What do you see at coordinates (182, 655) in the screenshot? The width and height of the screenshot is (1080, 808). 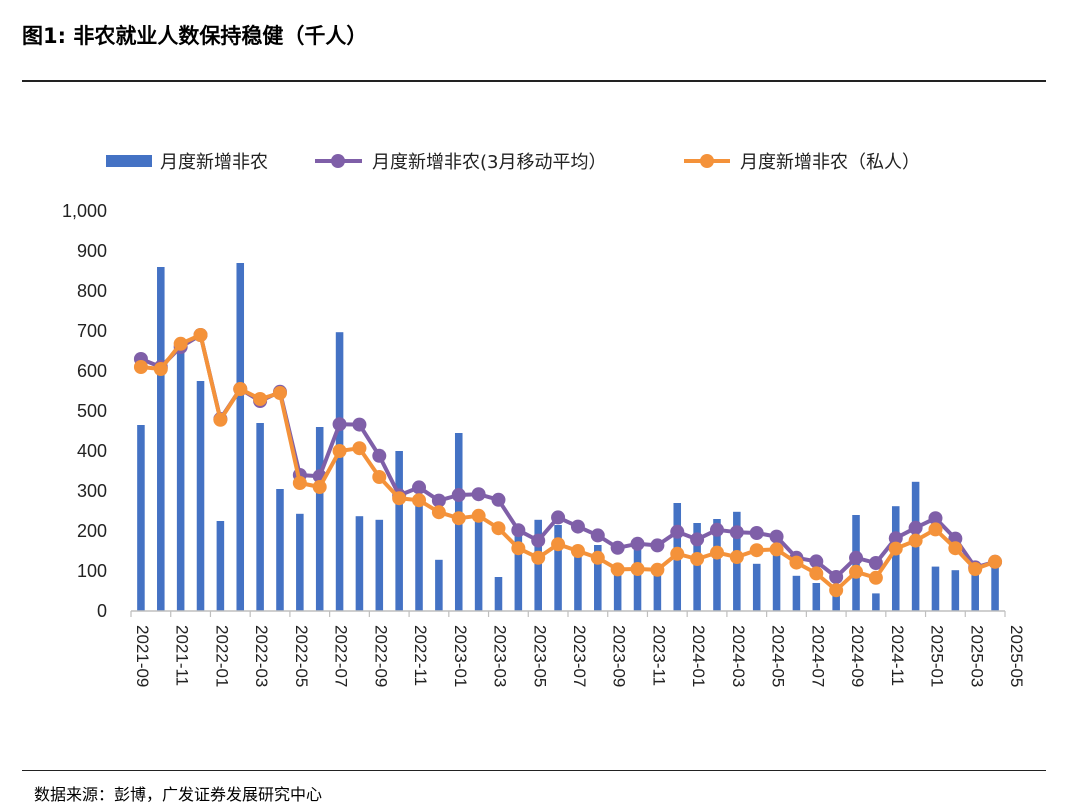 I see `x-tick-label: 2021-11` at bounding box center [182, 655].